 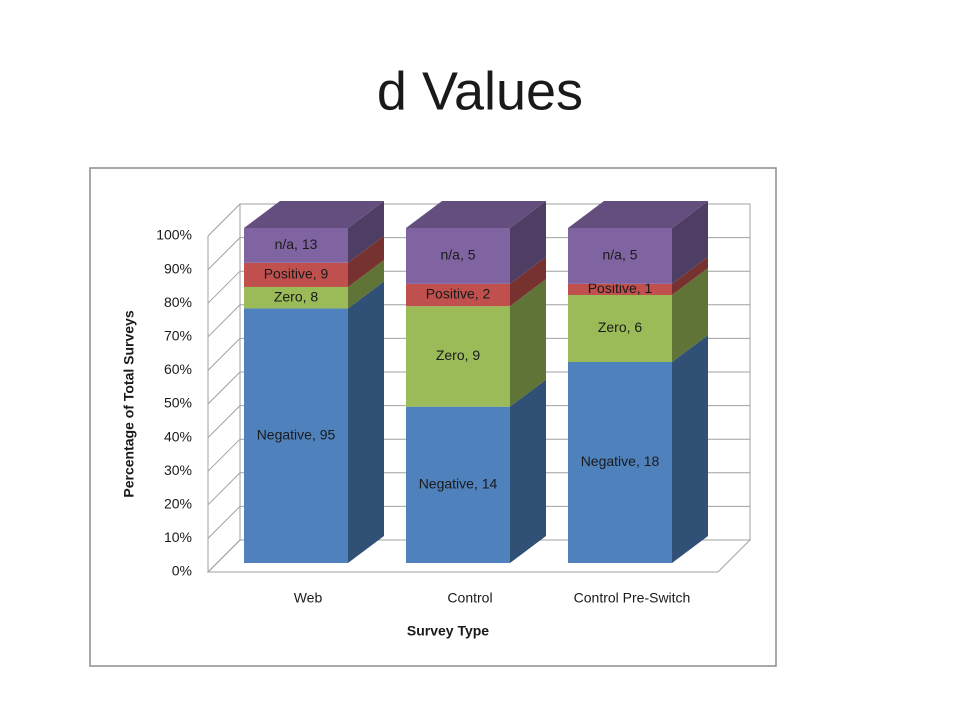 What do you see at coordinates (448, 631) in the screenshot?
I see `x-axis-title: Survey Type` at bounding box center [448, 631].